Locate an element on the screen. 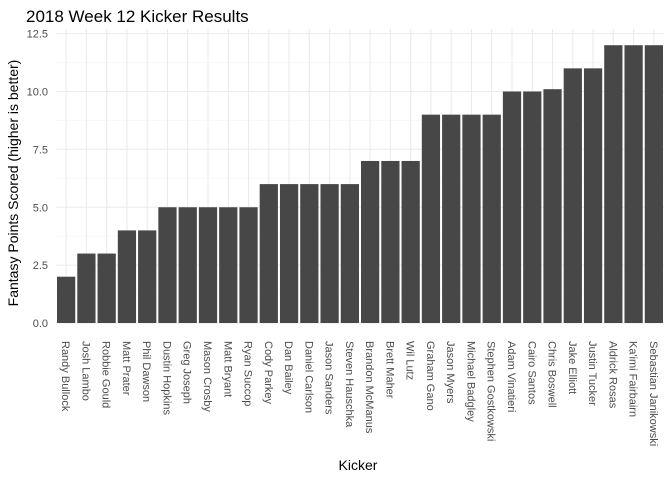  x-tick-label: Aldrick Rosas is located at coordinates (612, 375).